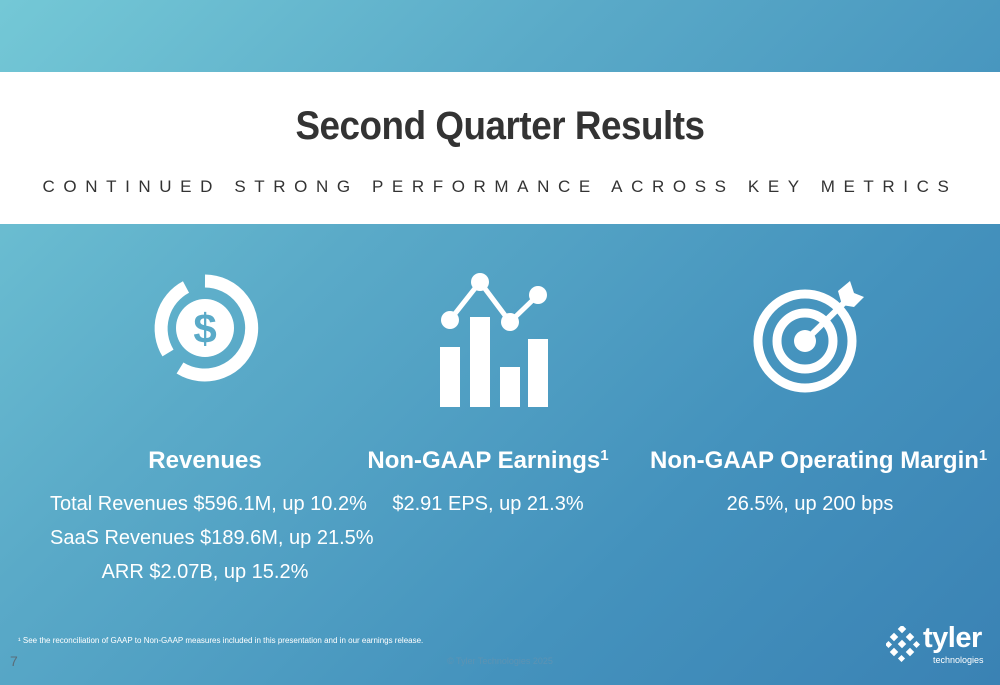 The image size is (1000, 685). I want to click on page-number: 7, so click(14, 661).